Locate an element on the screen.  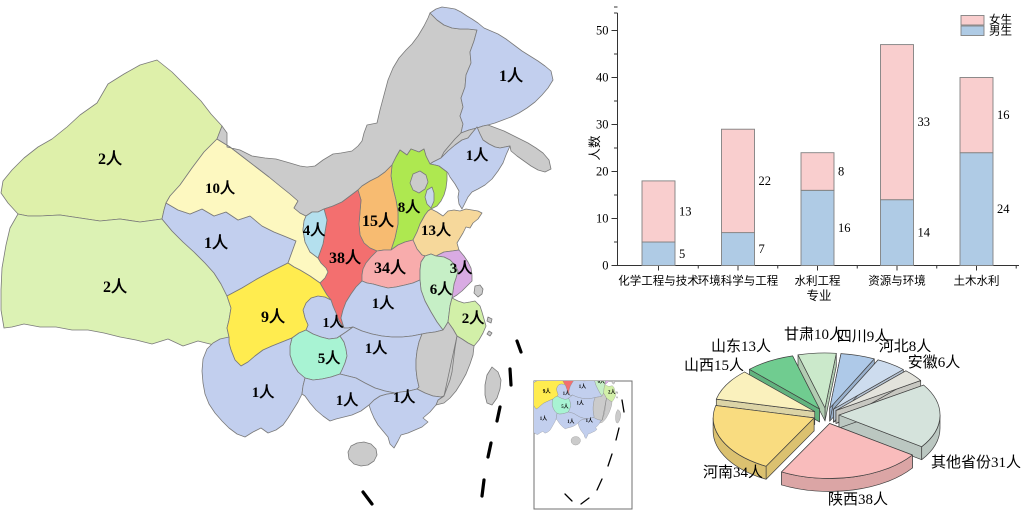
svg-text: 安徽6人 is located at coordinates (934, 362).